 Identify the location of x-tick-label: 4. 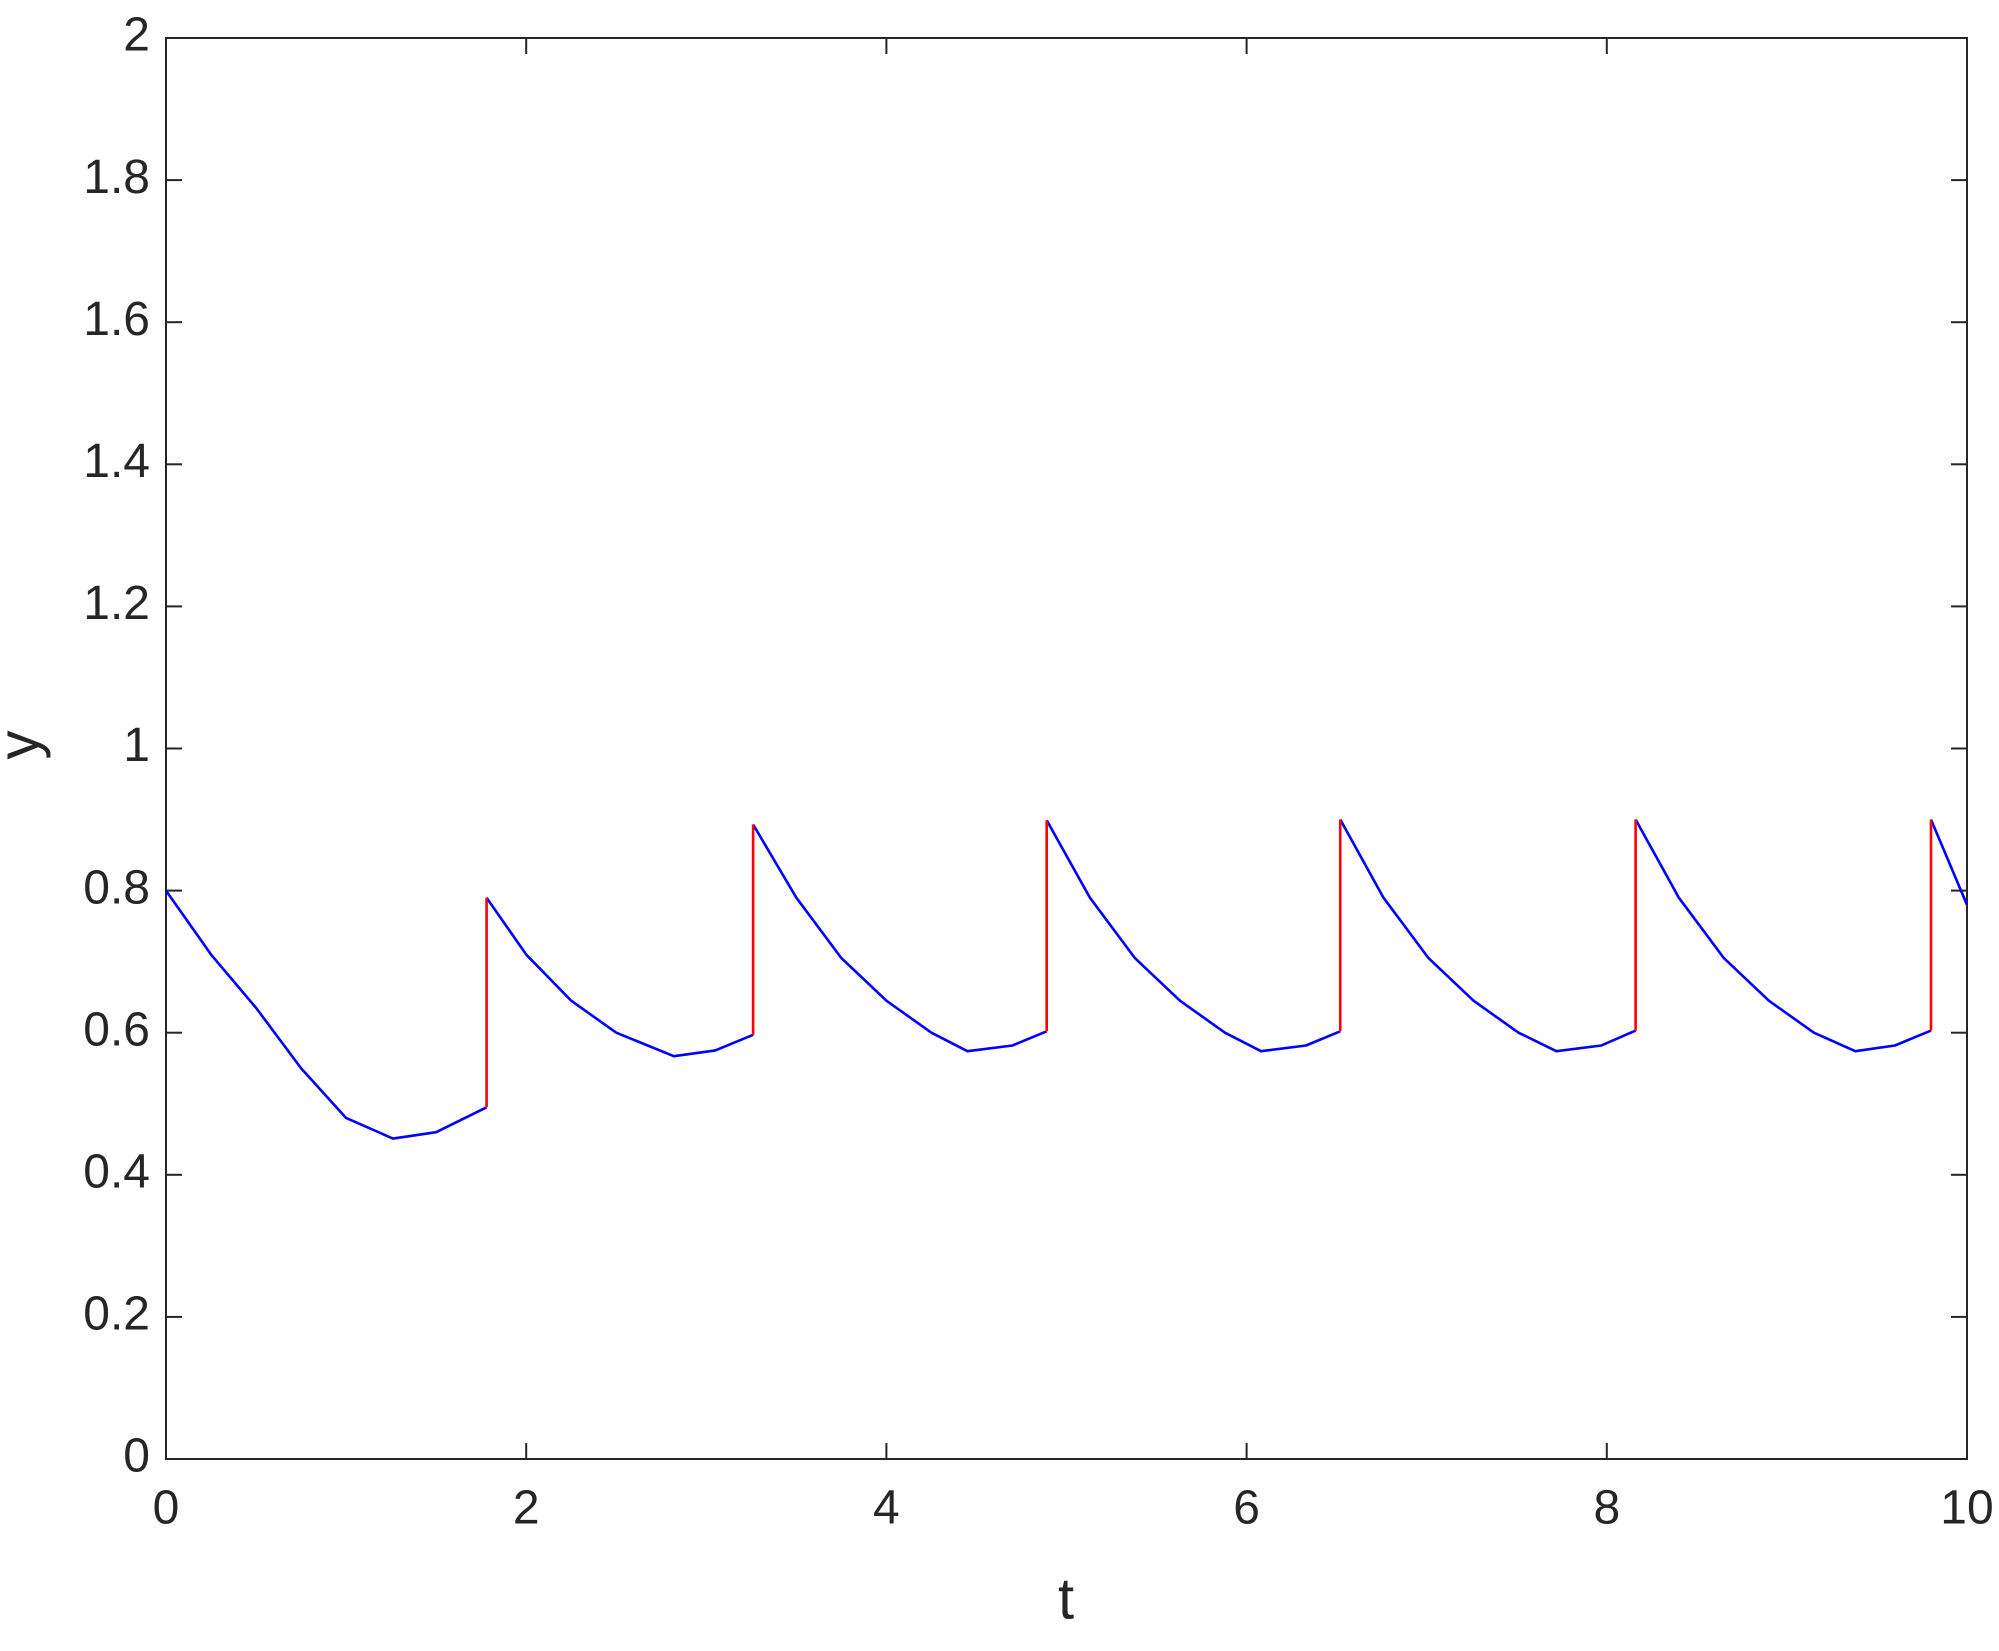
(886, 1508).